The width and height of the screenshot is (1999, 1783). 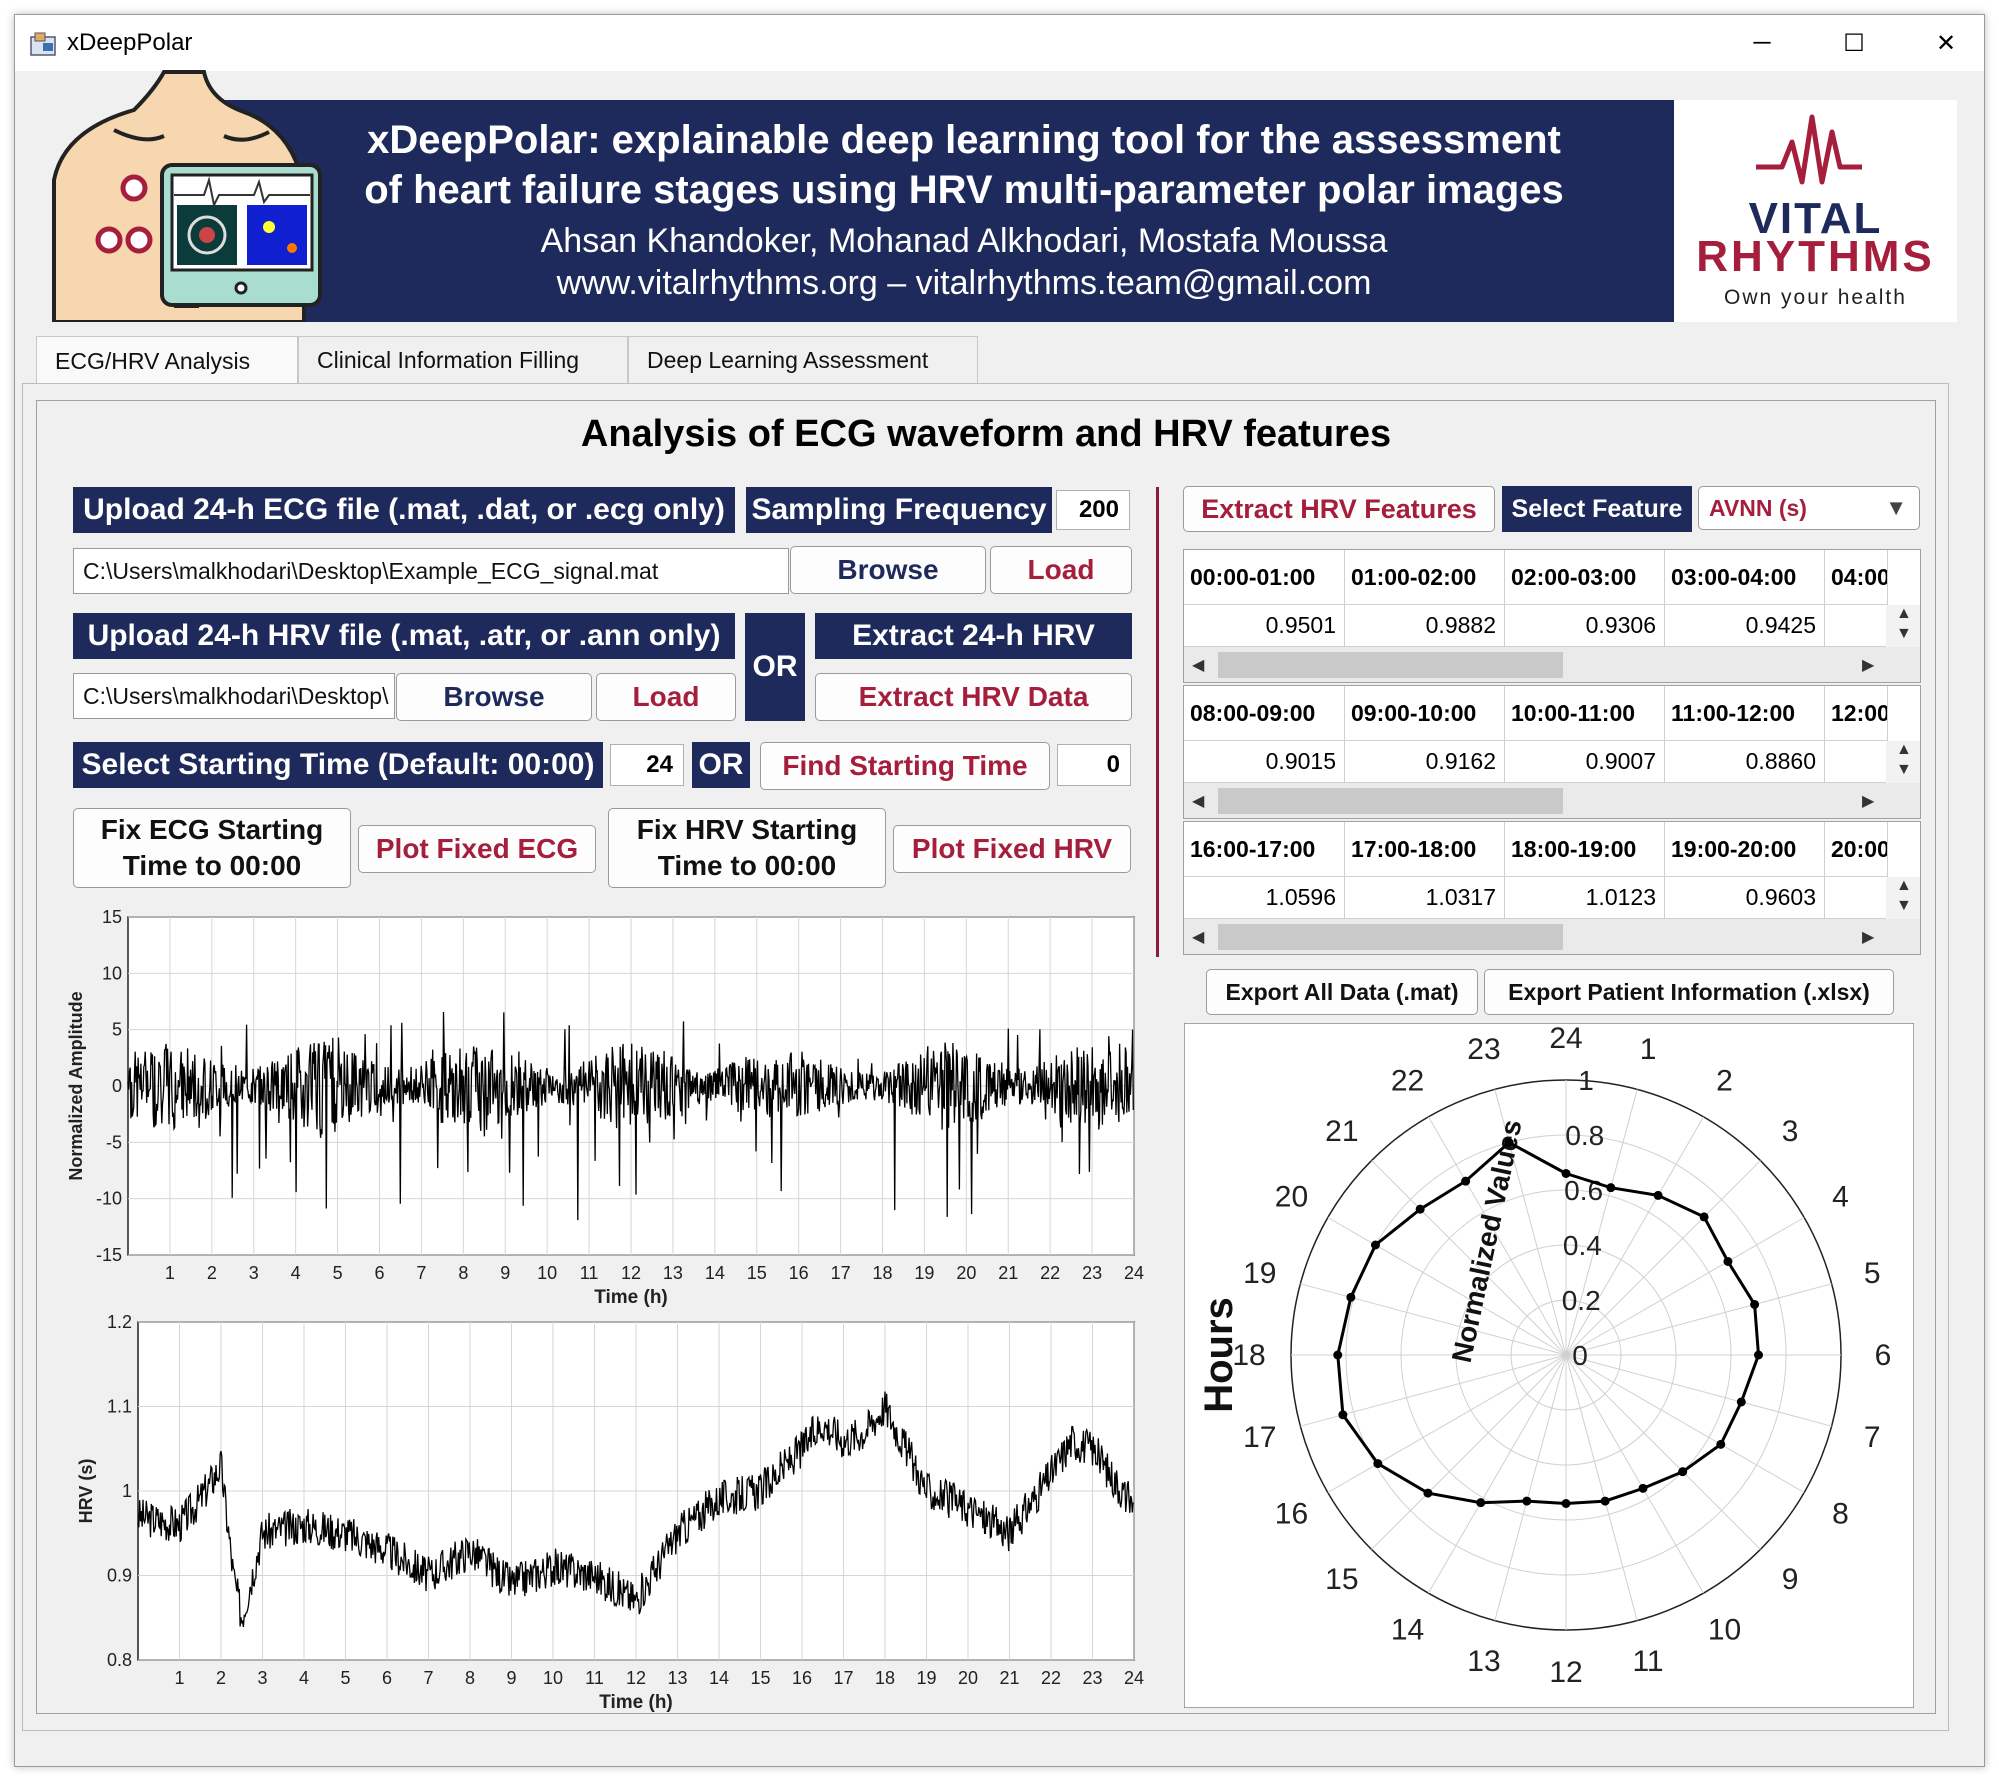 What do you see at coordinates (1586, 1080) in the screenshot?
I see `polar-r-tick-label: 1` at bounding box center [1586, 1080].